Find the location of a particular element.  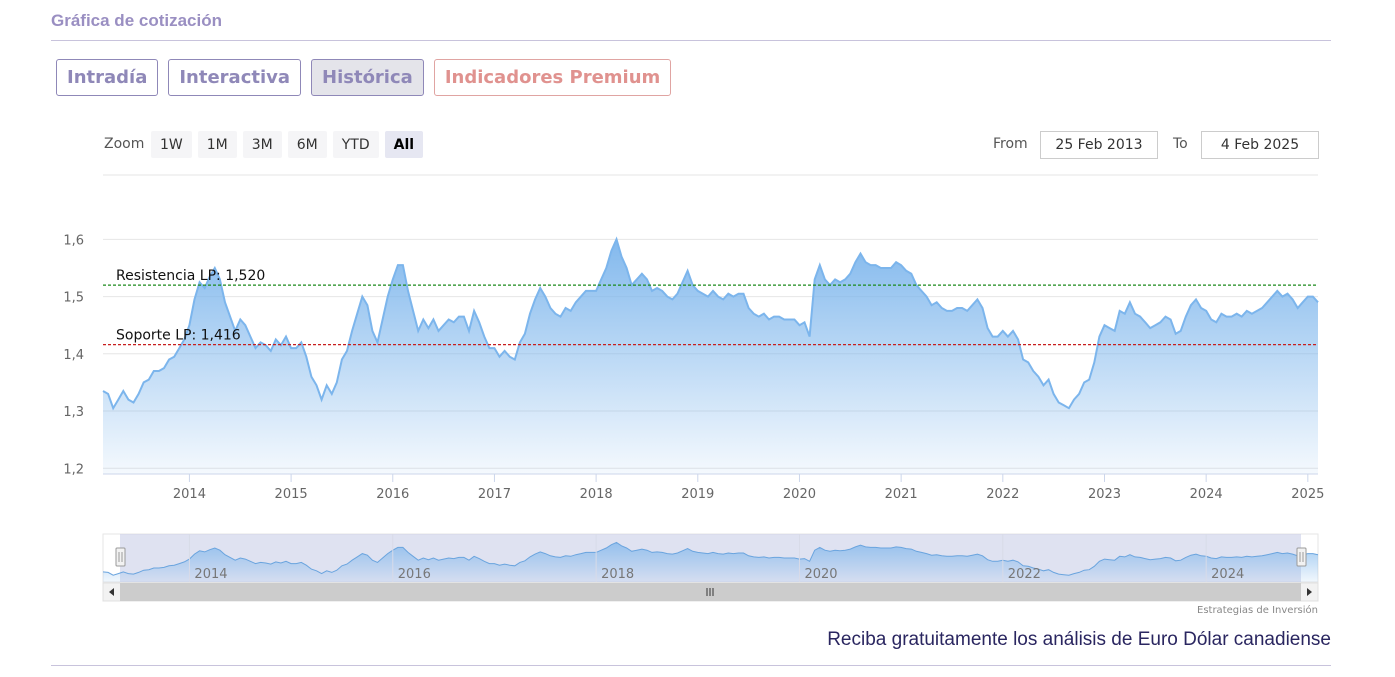

navigator-left-handle is located at coordinates (120, 557).